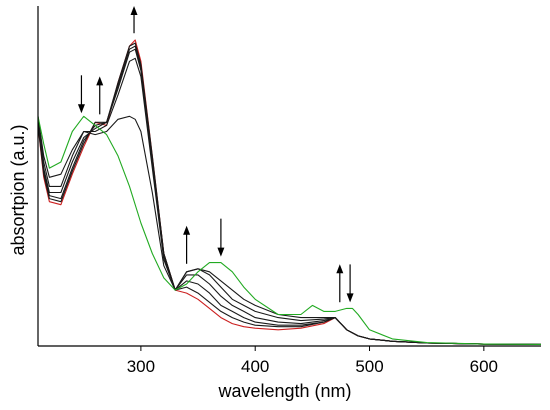 The image size is (550, 410). What do you see at coordinates (484, 366) in the screenshot?
I see `x-tick-label: 600` at bounding box center [484, 366].